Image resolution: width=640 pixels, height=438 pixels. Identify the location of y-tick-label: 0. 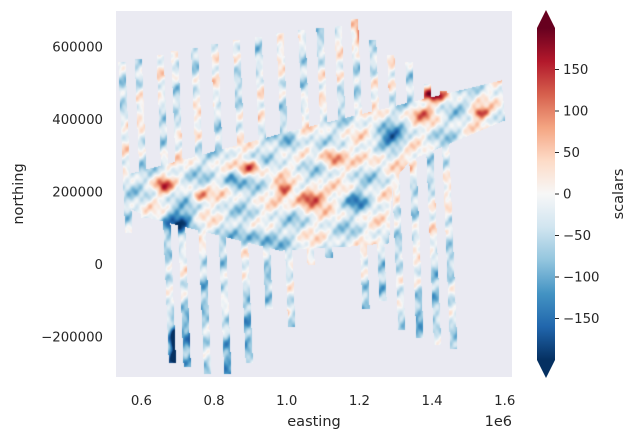
(99, 265).